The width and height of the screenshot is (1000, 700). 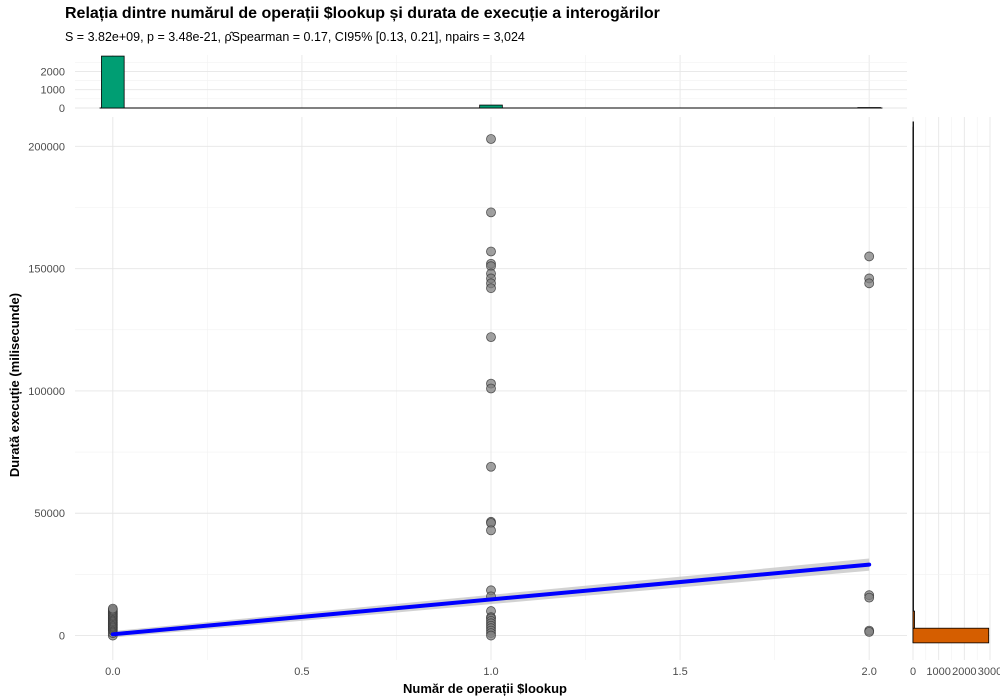 What do you see at coordinates (46, 147) in the screenshot?
I see `y-tick-label: 200000` at bounding box center [46, 147].